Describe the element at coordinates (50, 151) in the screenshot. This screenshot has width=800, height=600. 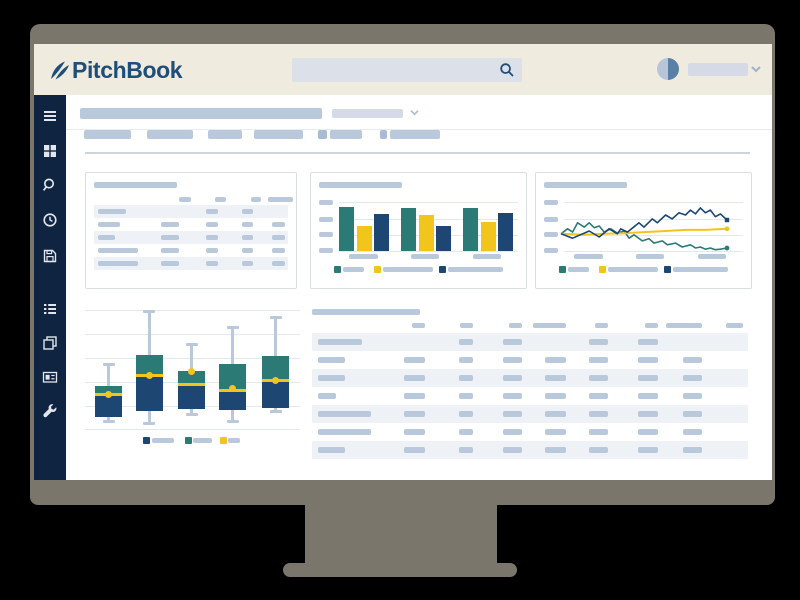
I see `apps-grid-button` at that location.